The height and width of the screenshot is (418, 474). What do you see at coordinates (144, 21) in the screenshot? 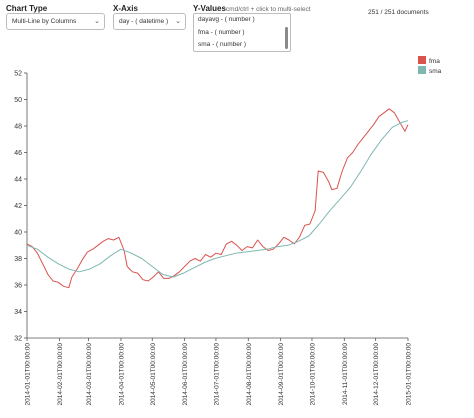
I see `x-axis-value: day - ( datetime )` at bounding box center [144, 21].